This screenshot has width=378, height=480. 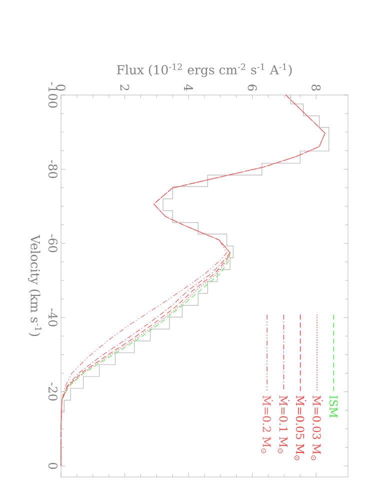 I want to click on text: Flux (10$^{-12}$ ergs cm$^{-2}$ s$^{-1}$ A$^{-1}$), so click(x=204, y=70).